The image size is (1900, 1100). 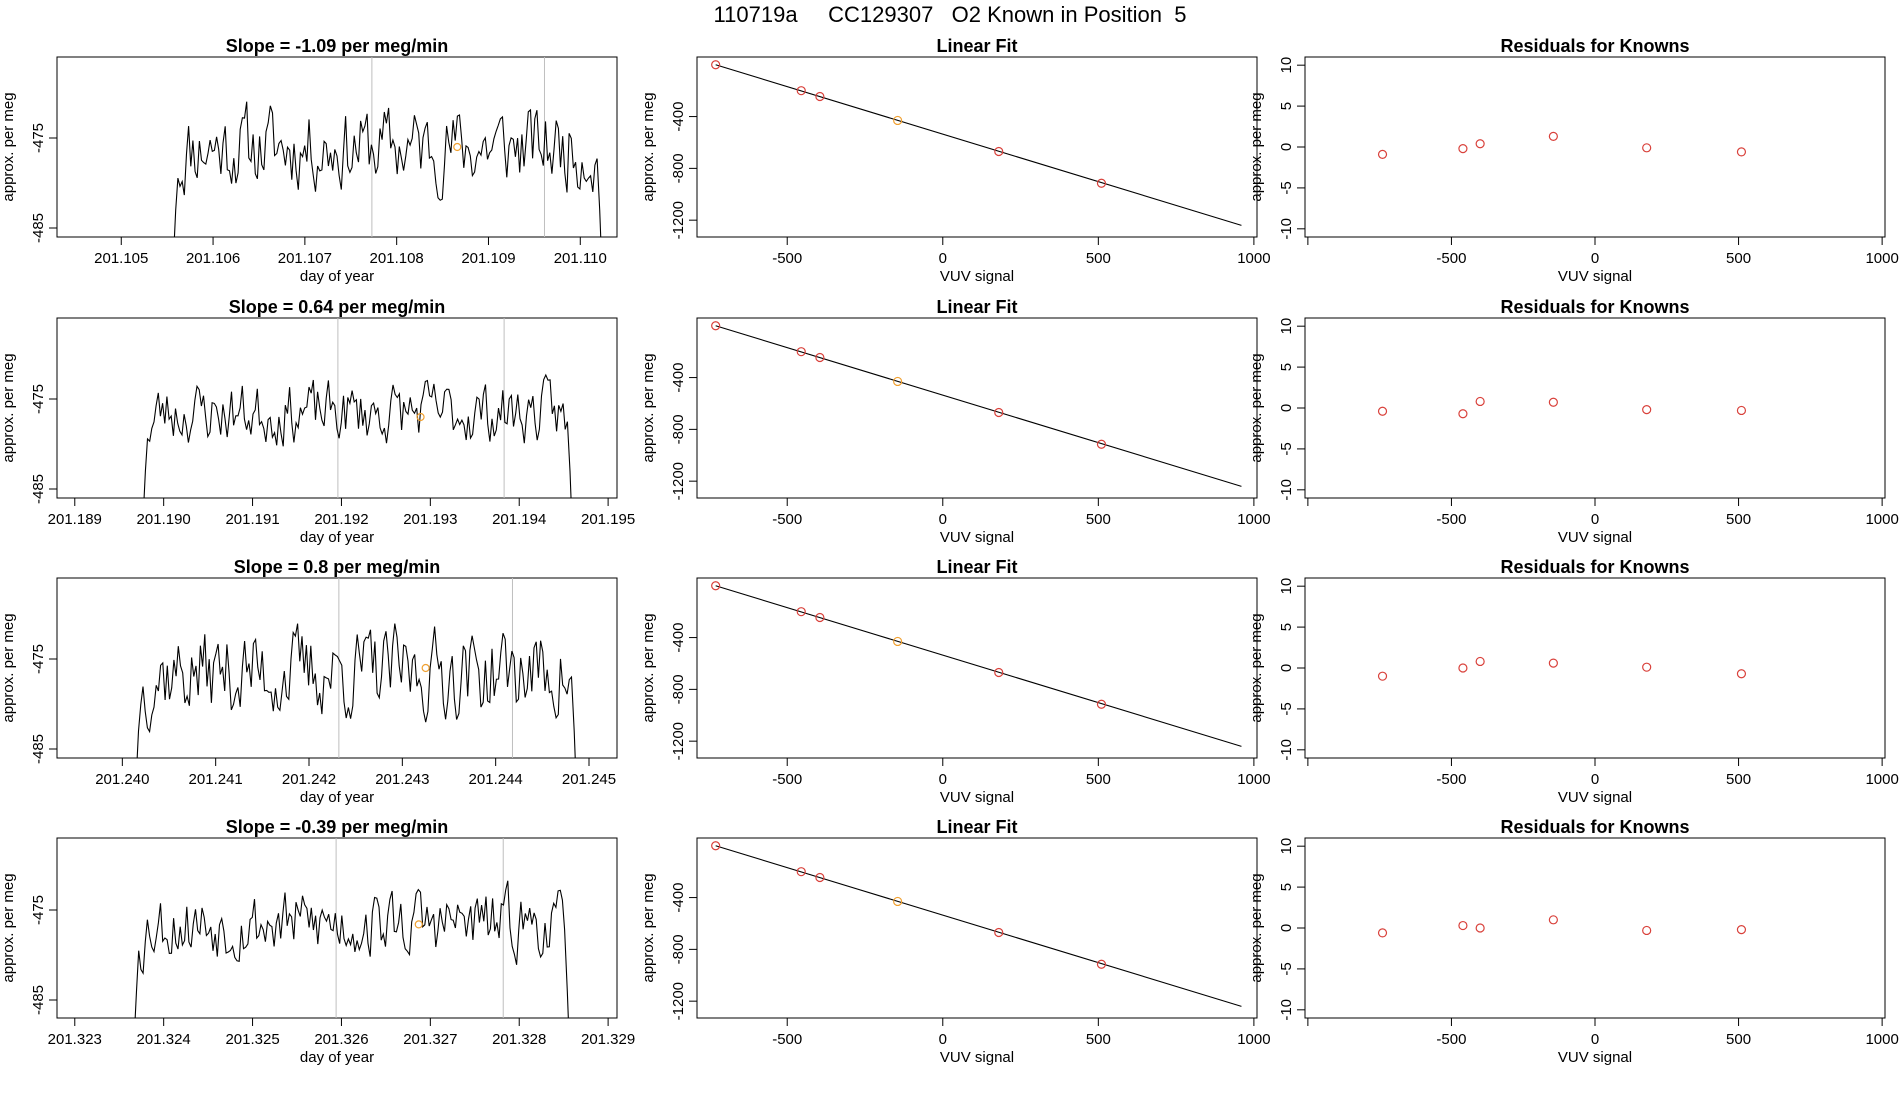 I want to click on y-tick-label: -475, so click(x=38, y=138).